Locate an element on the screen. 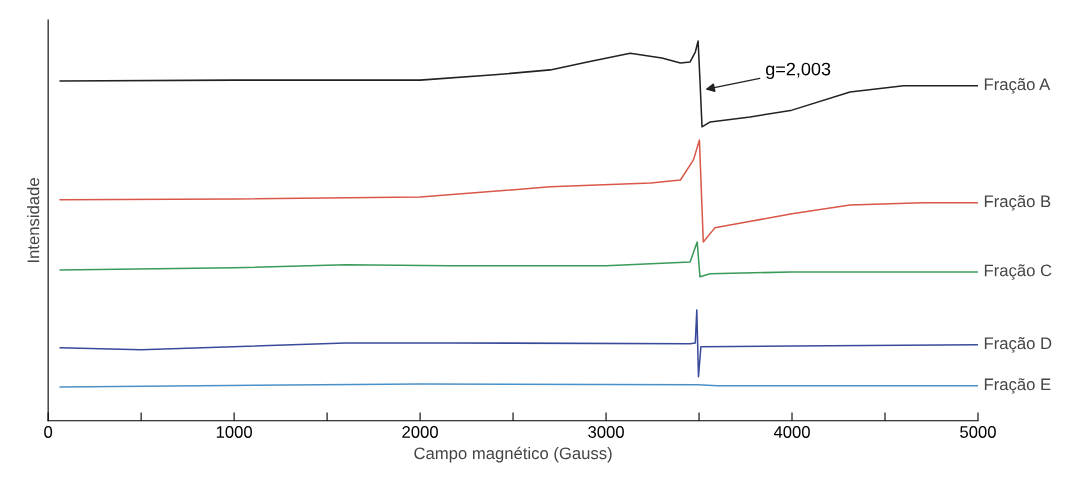 The width and height of the screenshot is (1070, 491). series-label: Fração E is located at coordinates (1017, 386).